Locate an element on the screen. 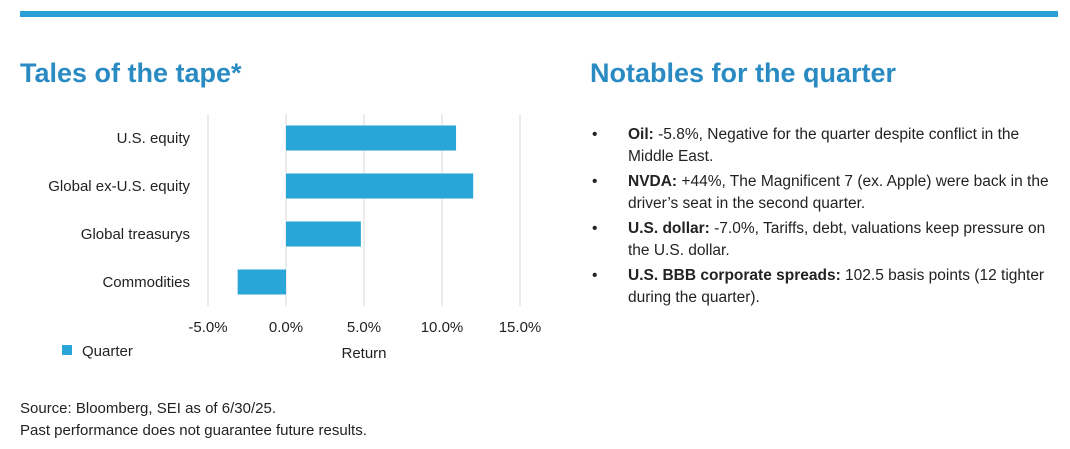 The height and width of the screenshot is (449, 1070). legend-label: Quarter is located at coordinates (107, 351).